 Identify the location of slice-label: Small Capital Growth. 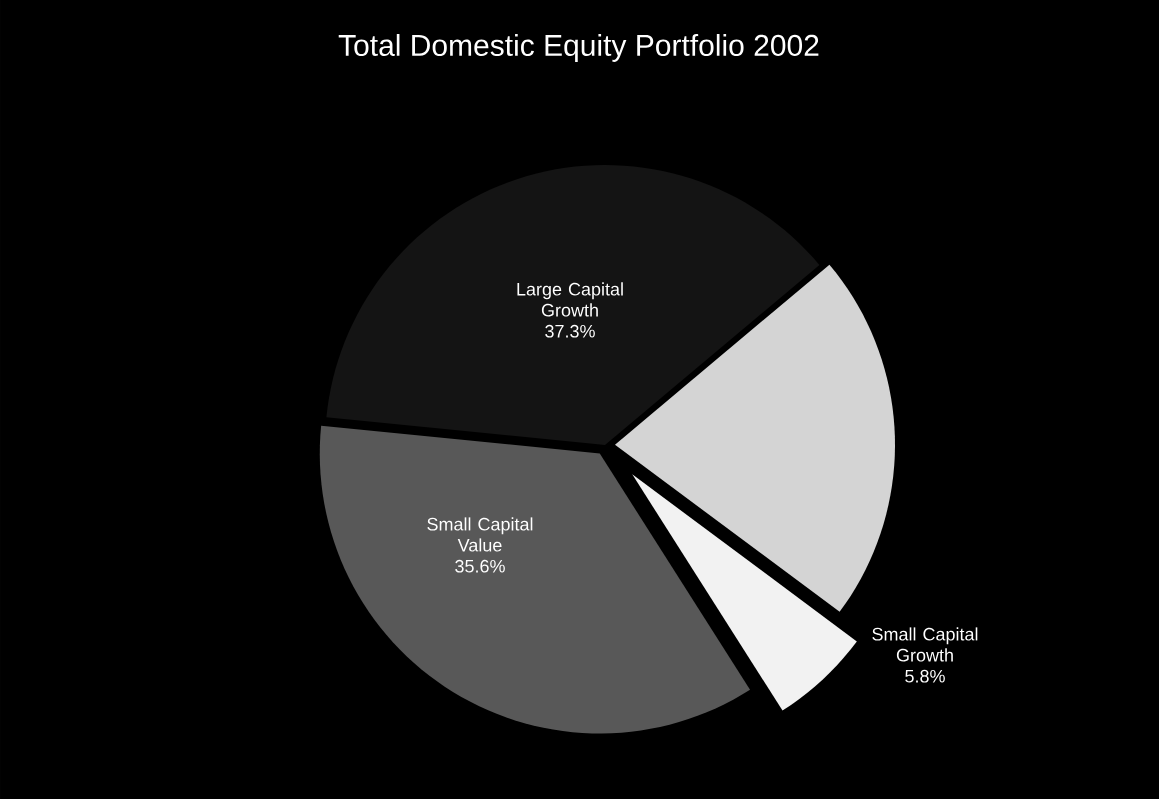
(925, 644).